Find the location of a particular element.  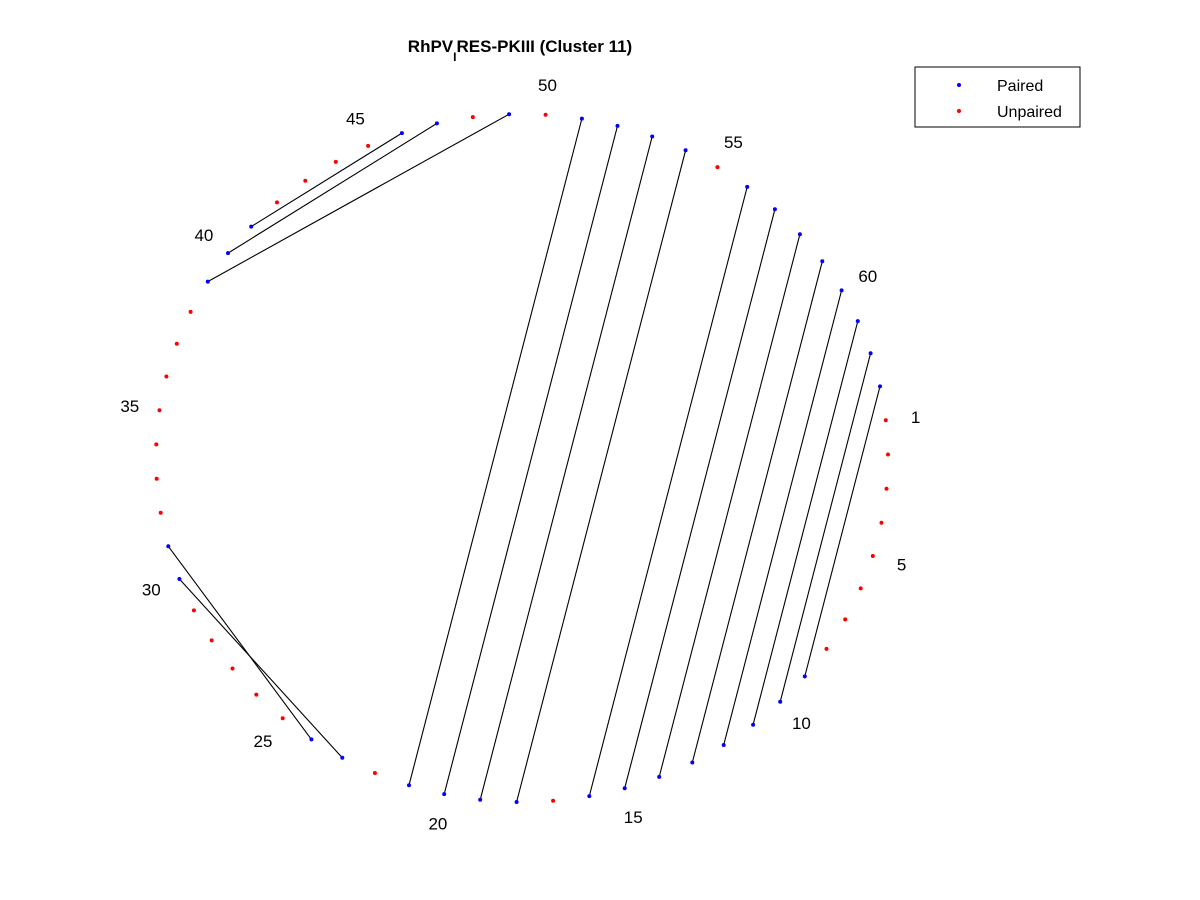

chart-title-prefix: RhPV is located at coordinates (431, 46).